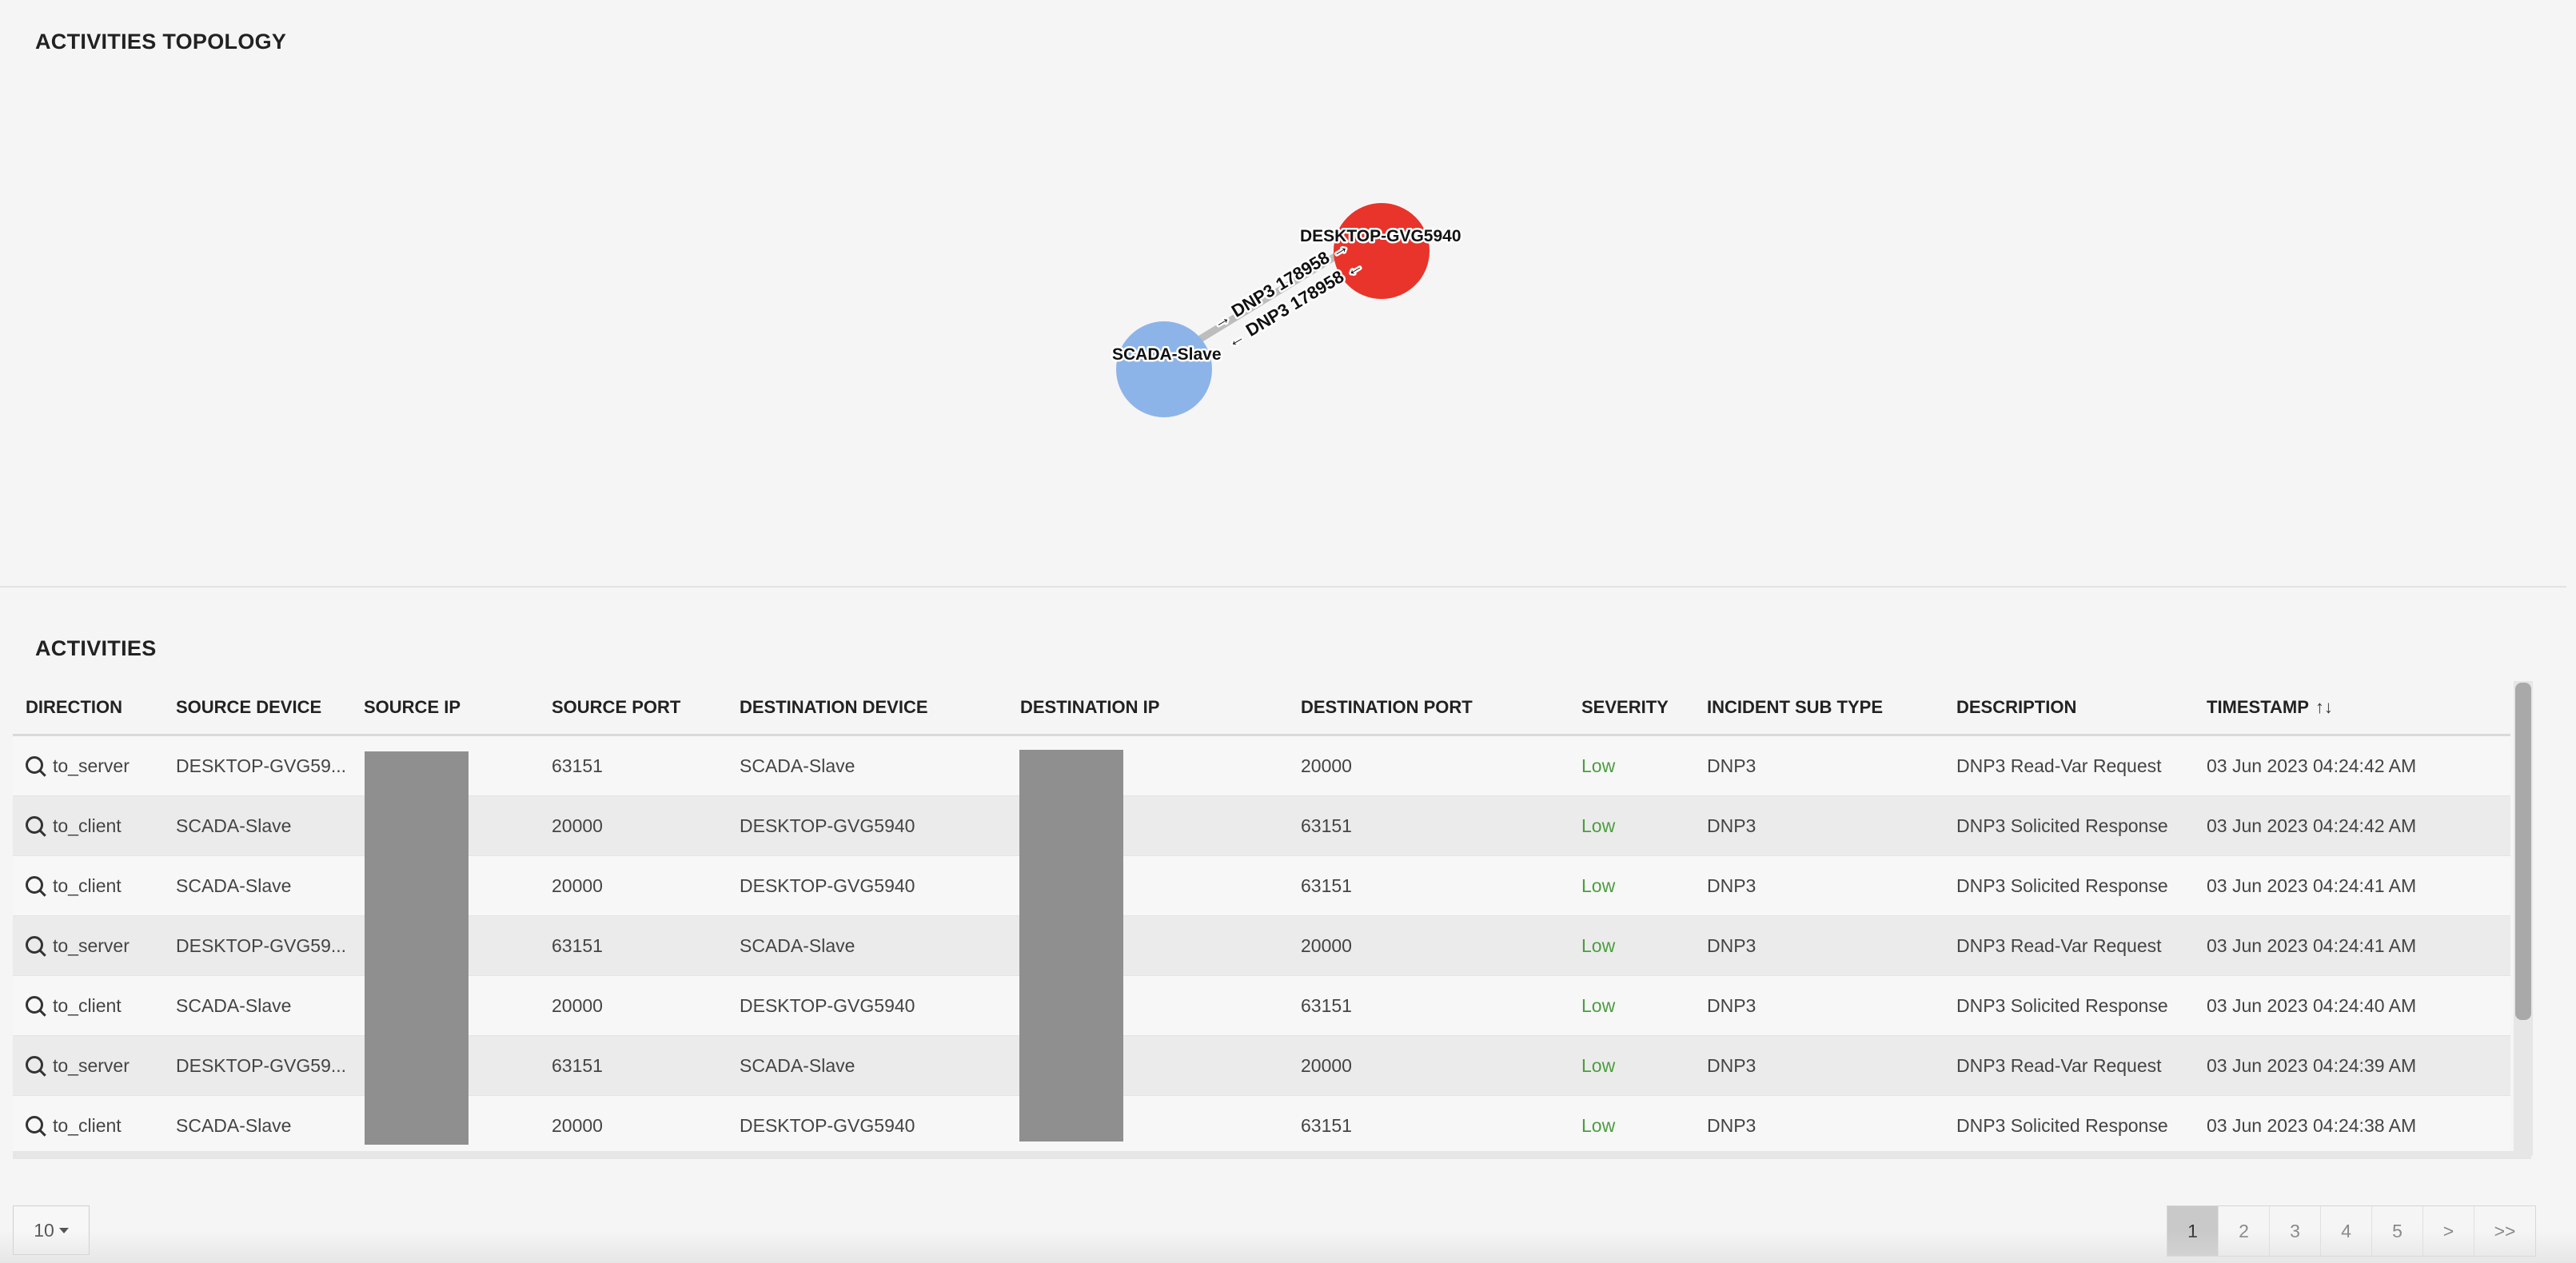  Describe the element at coordinates (257, 709) in the screenshot. I see `col-source-device: SOURCE DEVICE` at that location.